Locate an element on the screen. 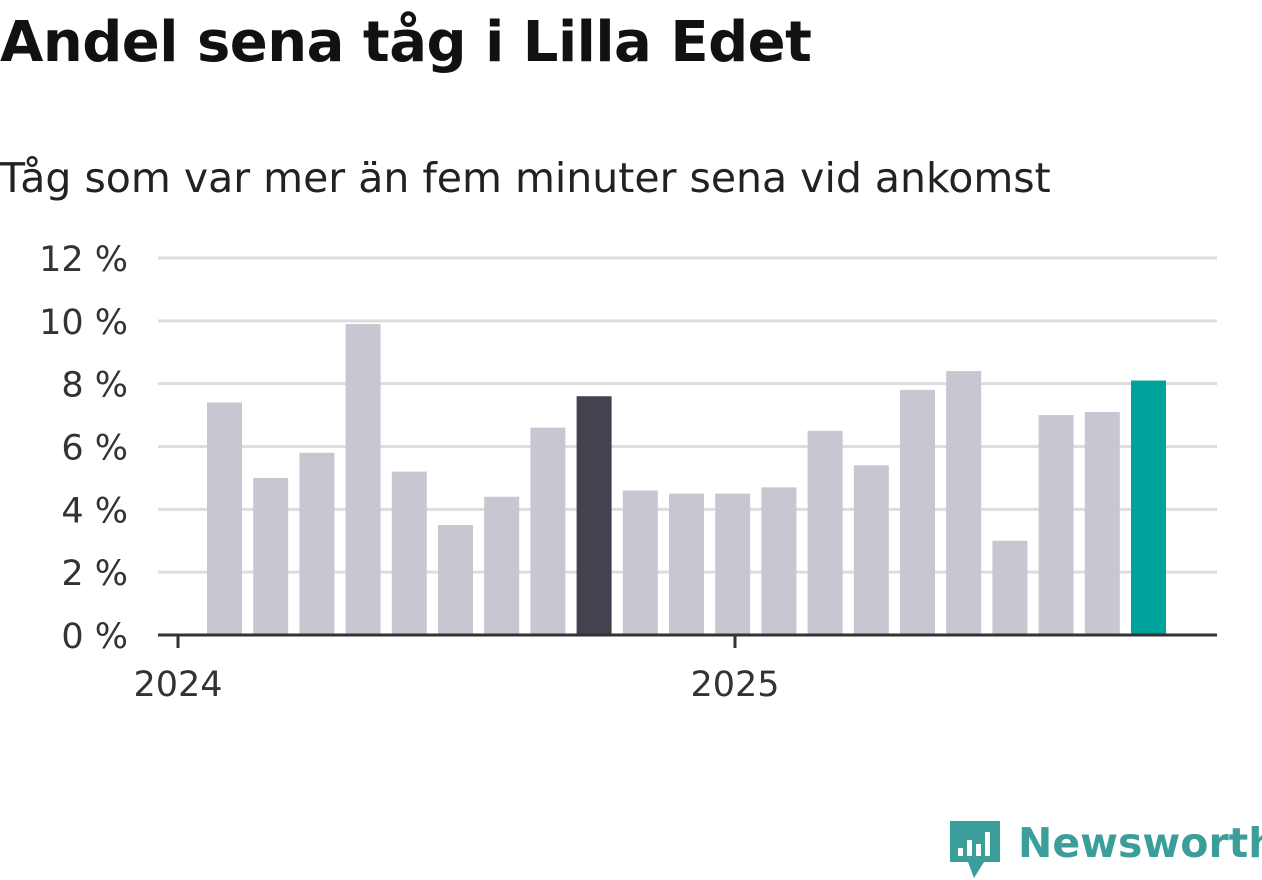 Image resolution: width=1262 pixels, height=880 pixels. y-tick-label: 12 % is located at coordinates (83, 260).